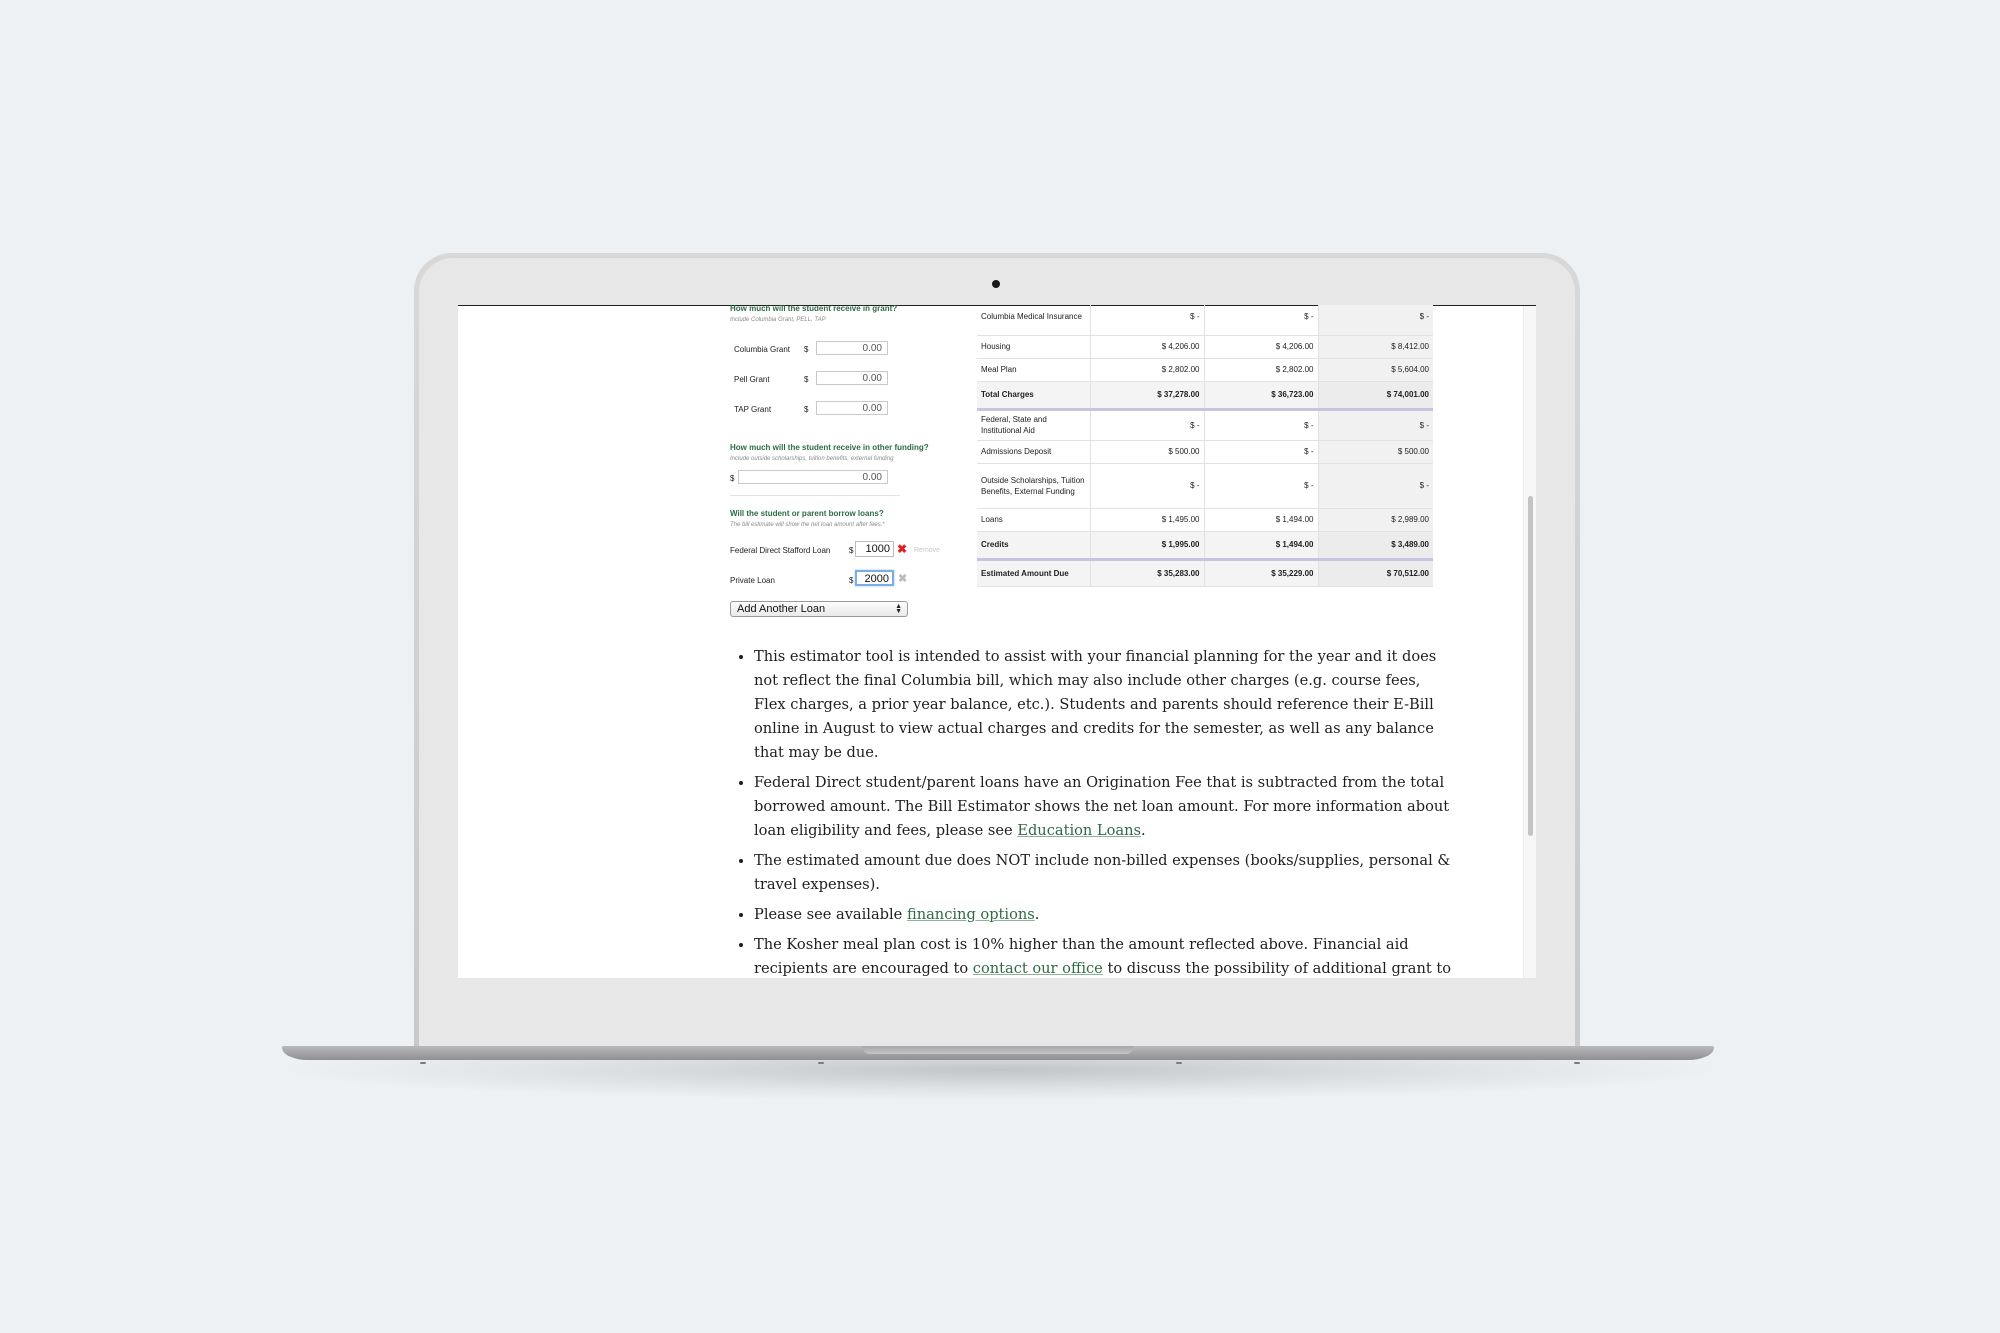  What do you see at coordinates (762, 349) in the screenshot?
I see `columbia-grant-label: Columbia Grant` at bounding box center [762, 349].